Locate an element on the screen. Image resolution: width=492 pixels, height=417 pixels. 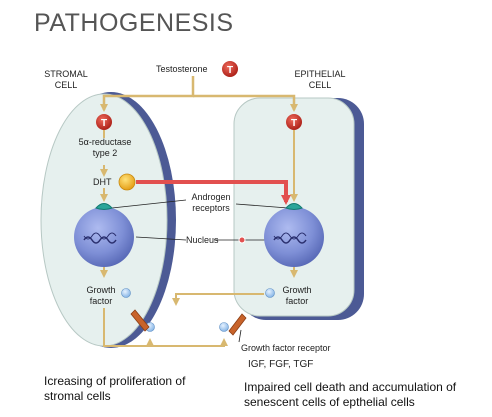
dht-molecule is located at coordinates (127, 182).